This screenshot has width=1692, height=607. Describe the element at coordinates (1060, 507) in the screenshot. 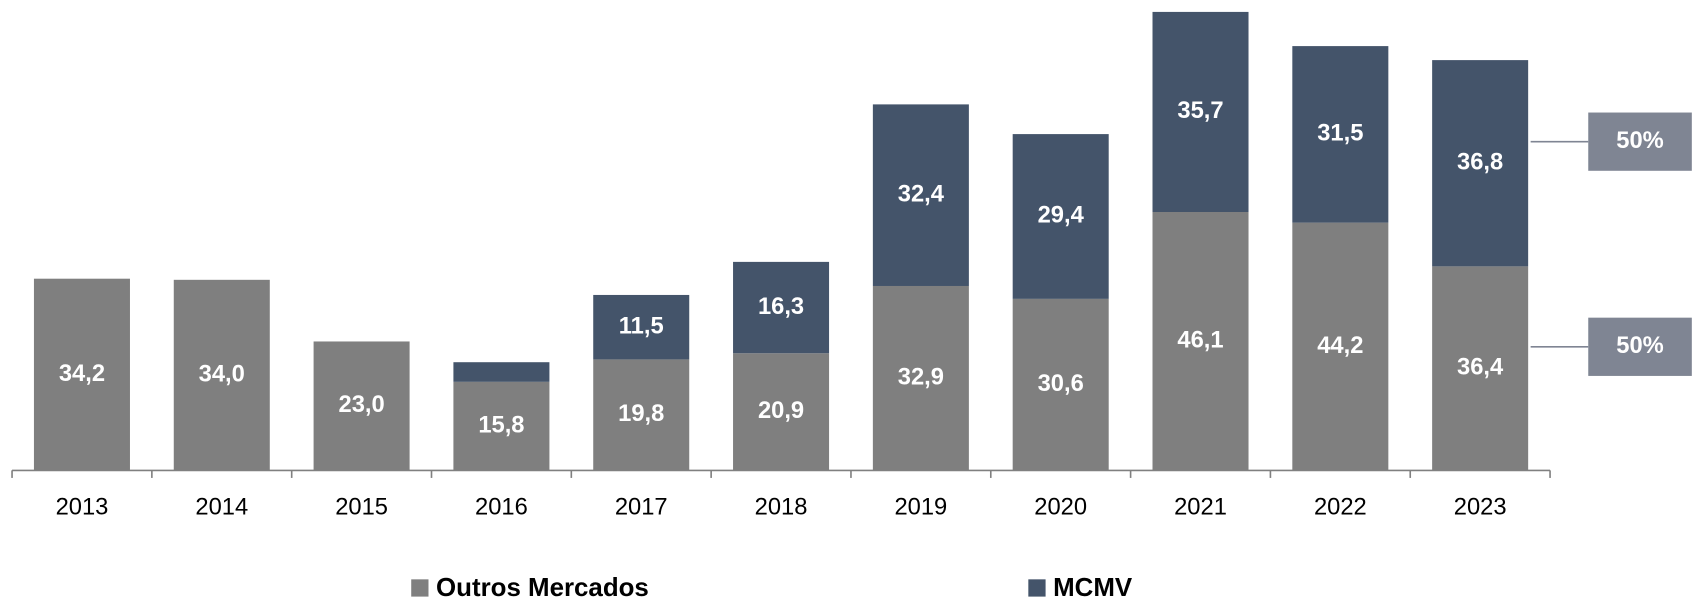

I see `x-tick-label: 2020` at that location.